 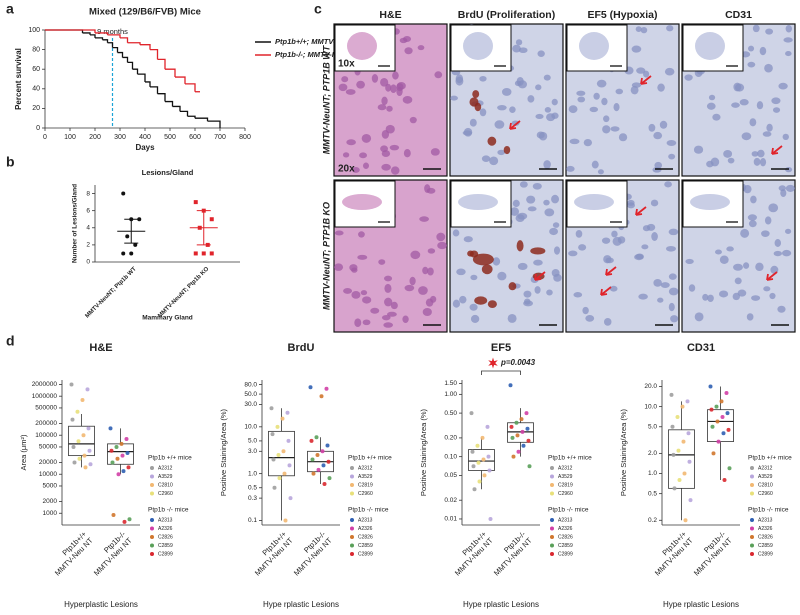 What do you see at coordinates (112, 31) in the screenshot?
I see `annotation-text: 9 months` at bounding box center [112, 31].